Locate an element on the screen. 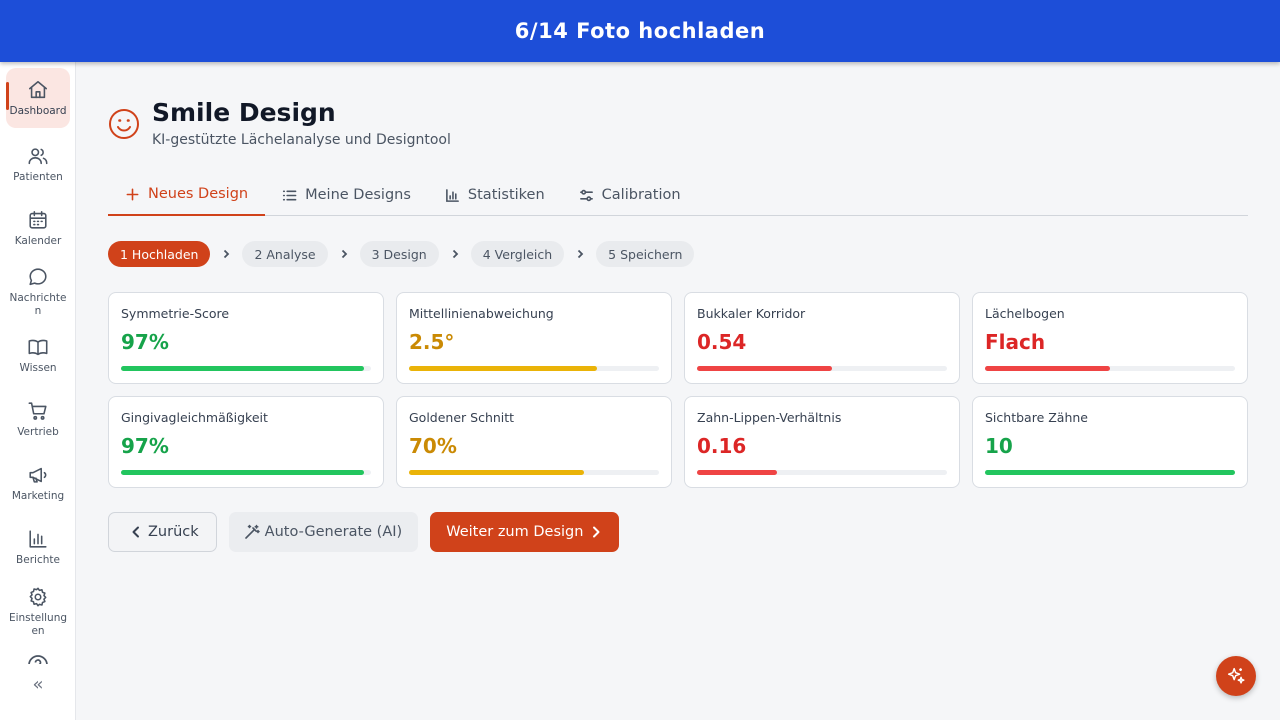 The height and width of the screenshot is (720, 1280). sidebar-item-label: Patienten is located at coordinates (38, 176).